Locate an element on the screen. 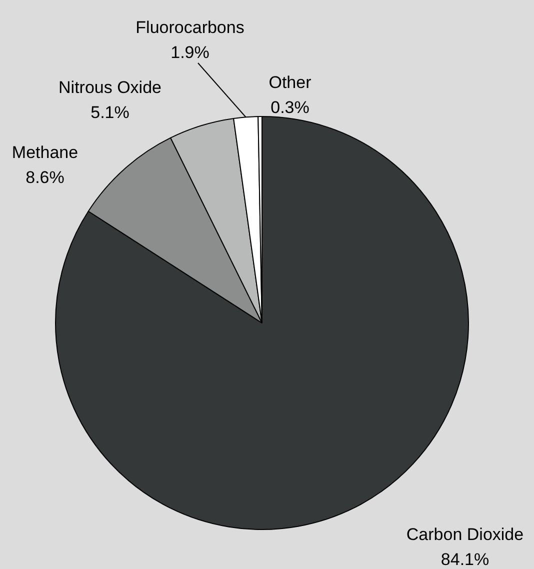 Image resolution: width=534 pixels, height=569 pixels. data-label: 8.6% is located at coordinates (45, 177).